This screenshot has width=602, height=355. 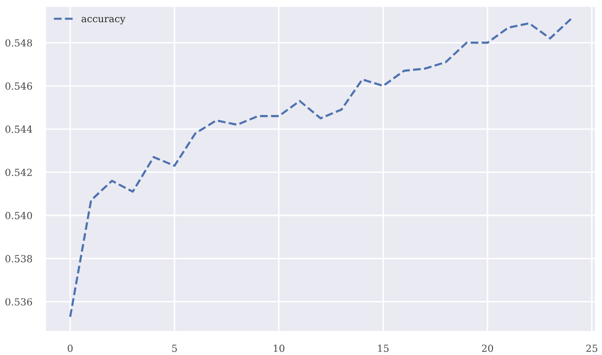 What do you see at coordinates (18, 129) in the screenshot?
I see `y-tick-label: 0.544` at bounding box center [18, 129].